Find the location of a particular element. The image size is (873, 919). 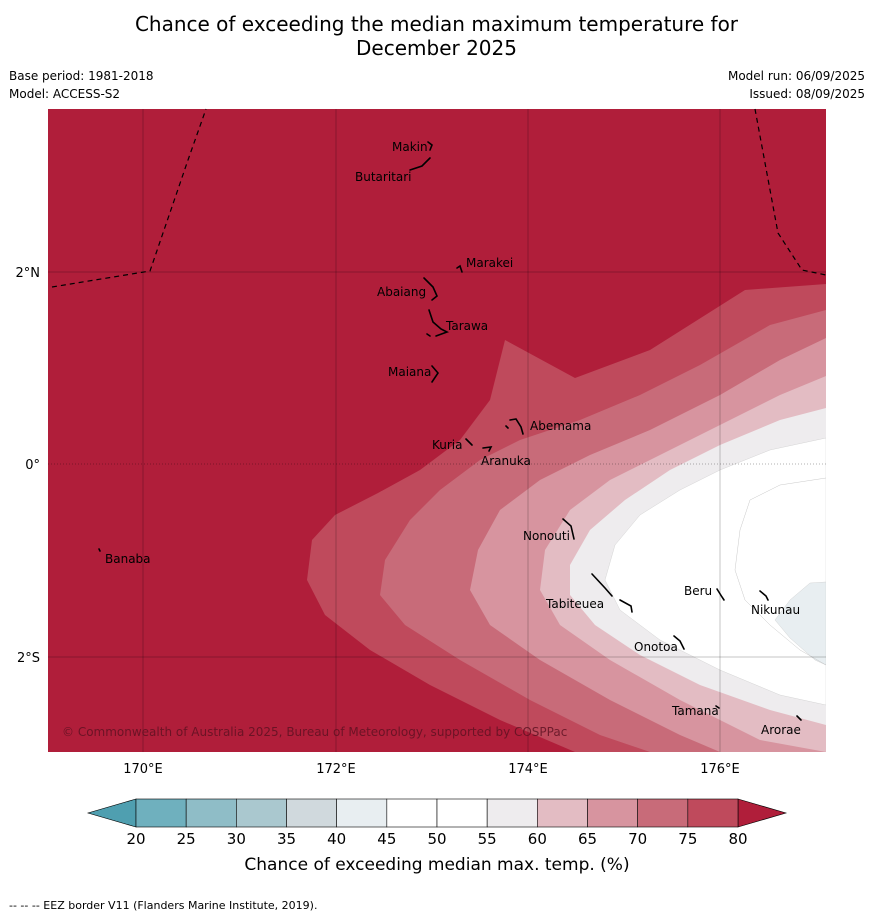

colorbar-tick-label: 45 is located at coordinates (386, 839).